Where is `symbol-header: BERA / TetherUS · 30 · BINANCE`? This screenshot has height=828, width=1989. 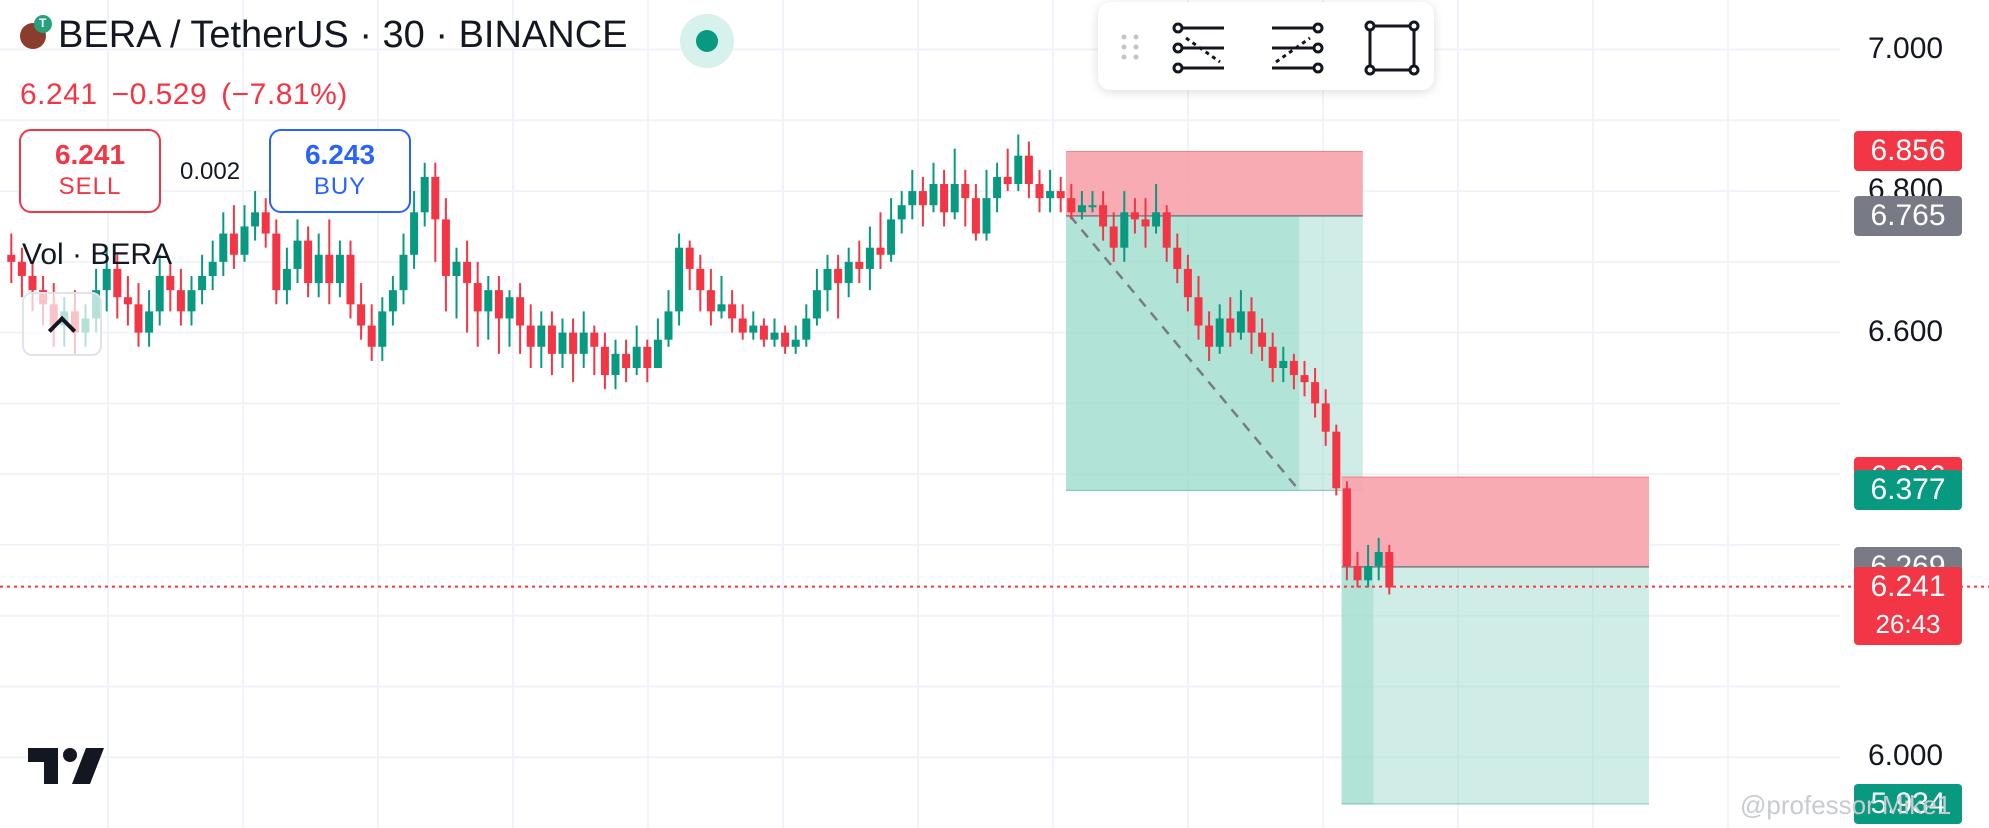
symbol-header: BERA / TetherUS · 30 · BINANCE is located at coordinates (324, 35).